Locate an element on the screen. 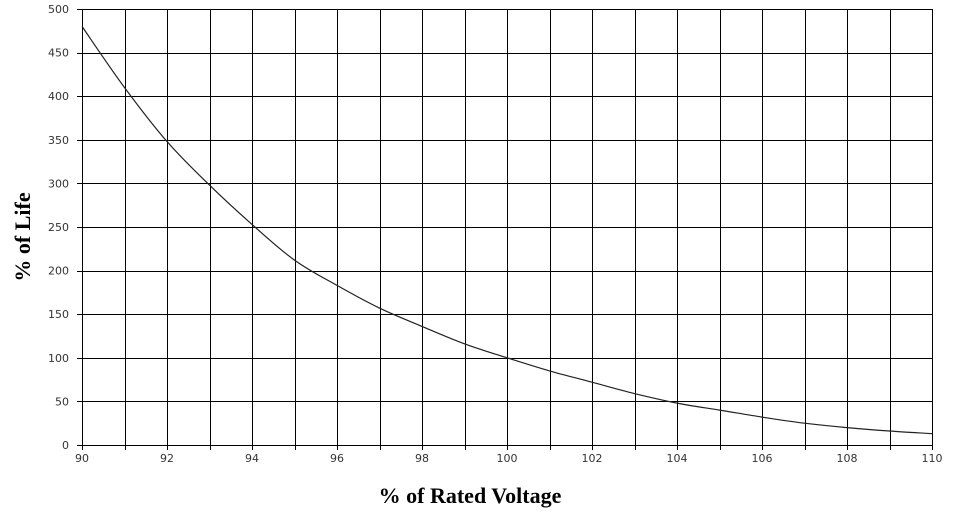 Image resolution: width=960 pixels, height=517 pixels. x-axis-title: % of Rated Voltage is located at coordinates (470, 495).